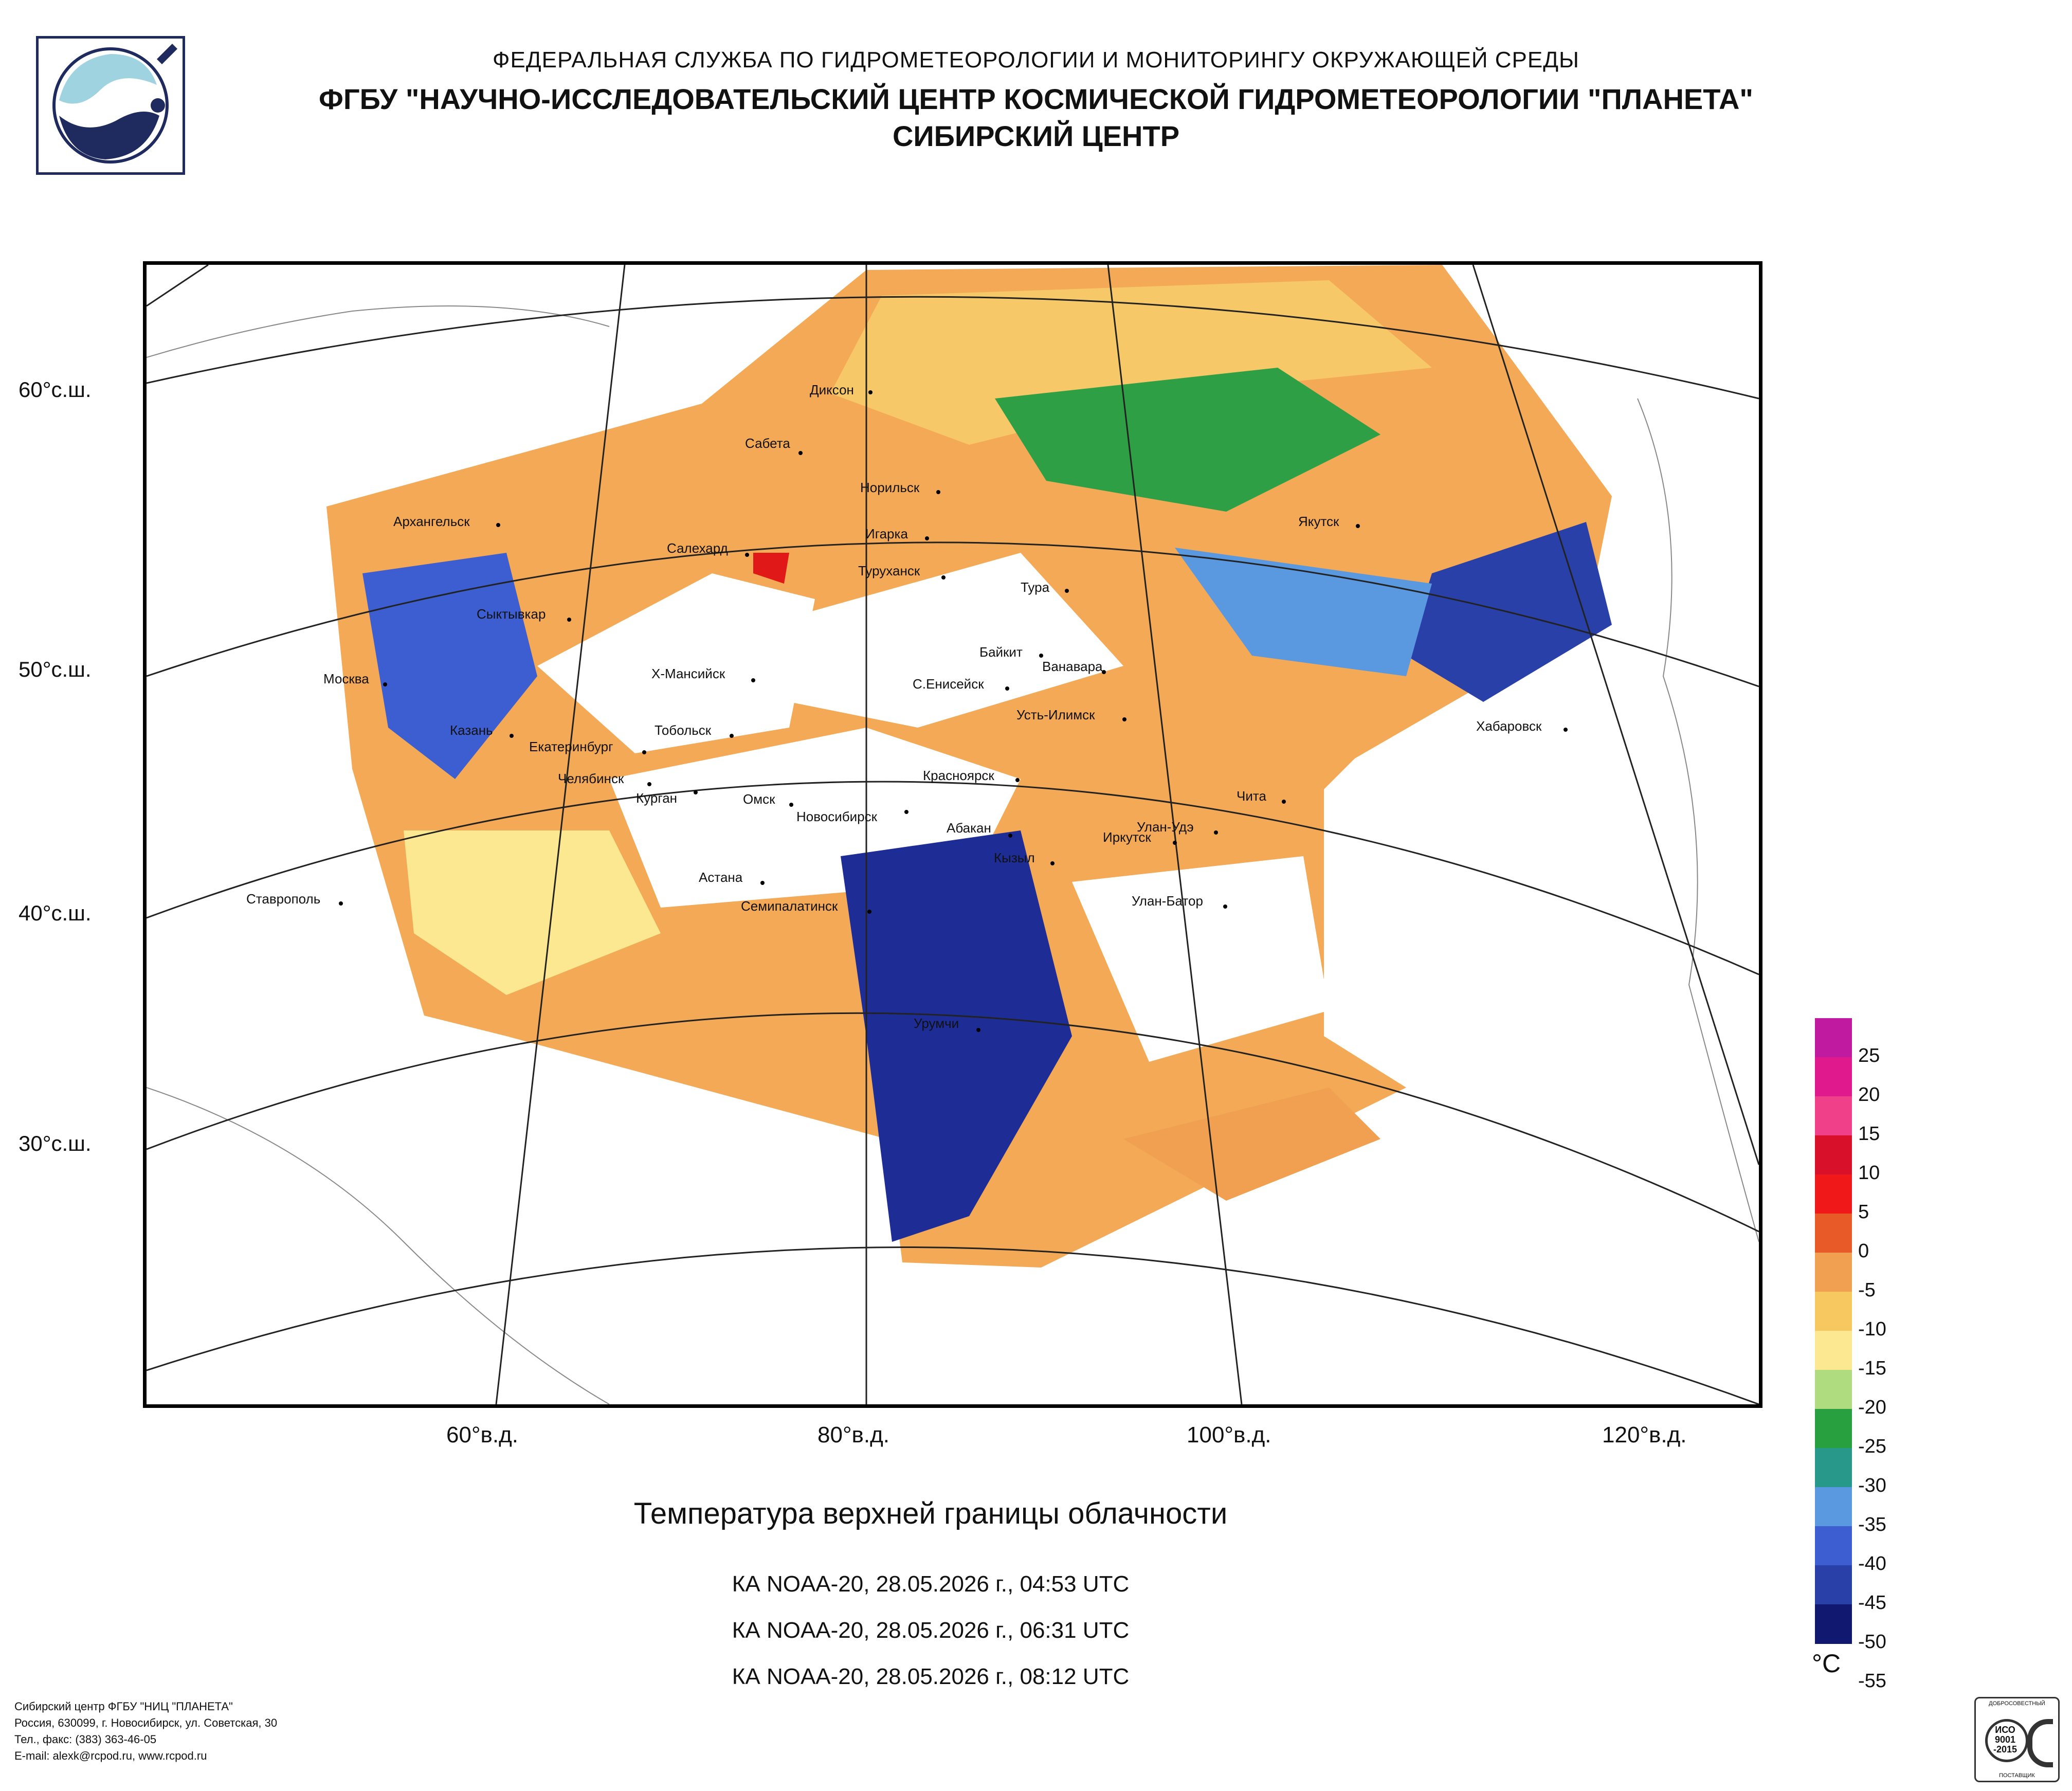  I want to click on city-label: Курган, so click(657, 798).